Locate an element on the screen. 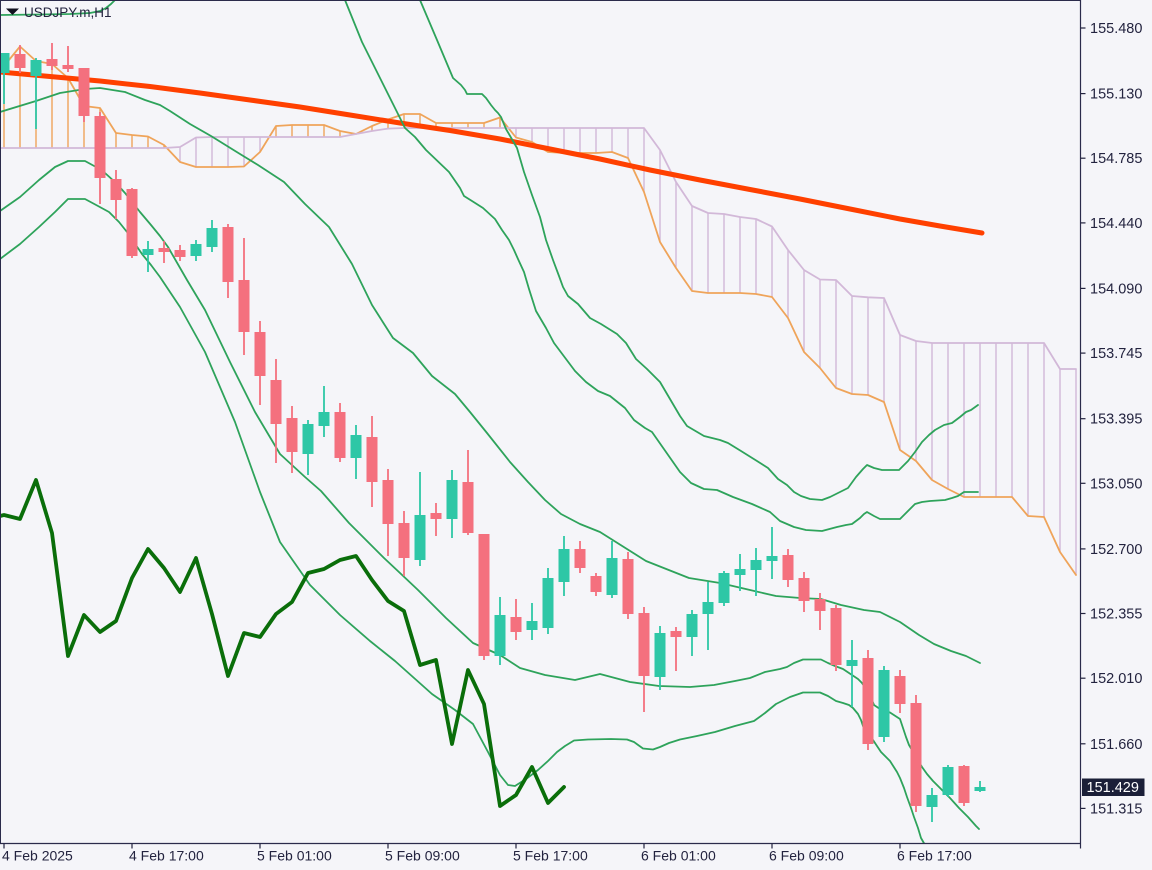  svg-text: 152.010 is located at coordinates (1116, 679).